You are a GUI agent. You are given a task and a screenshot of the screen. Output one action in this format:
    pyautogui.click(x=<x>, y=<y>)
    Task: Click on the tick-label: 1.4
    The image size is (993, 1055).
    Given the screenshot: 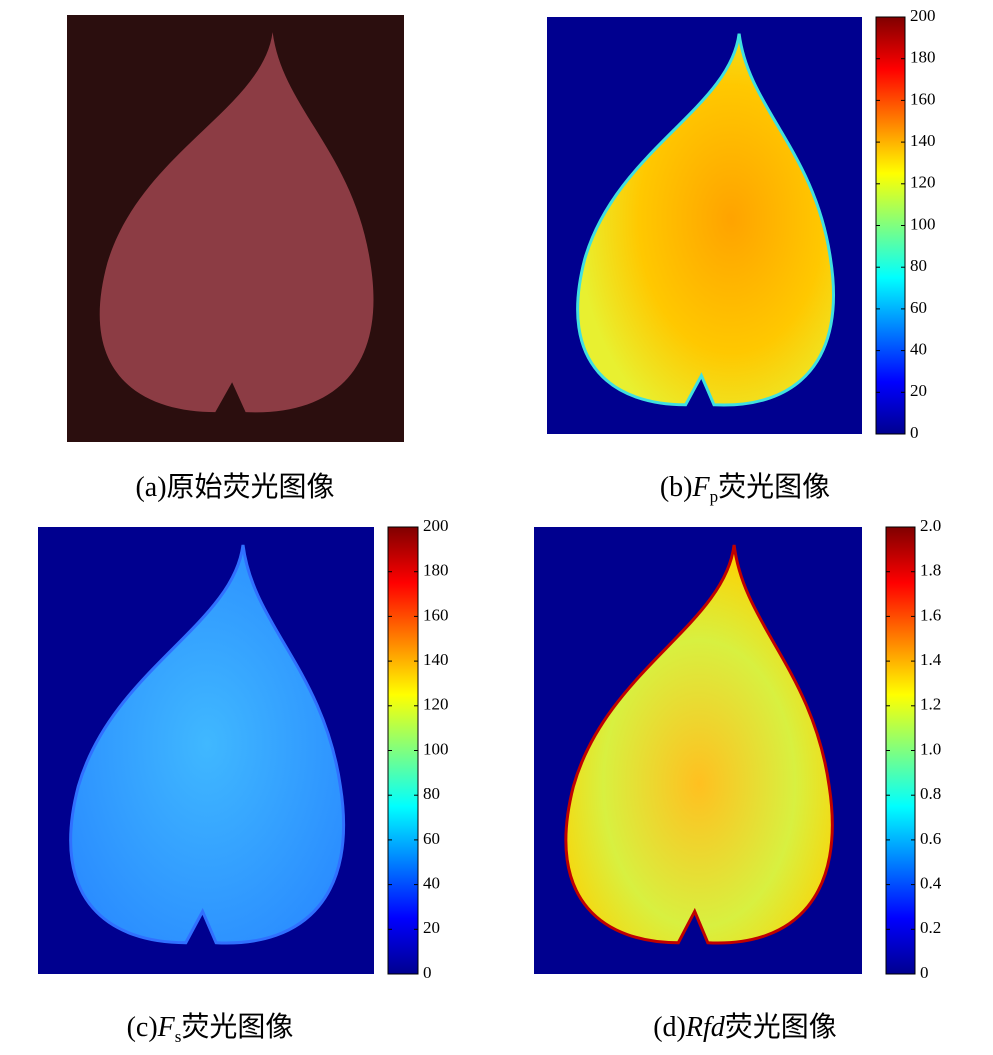 What is the action you would take?
    pyautogui.click(x=931, y=659)
    